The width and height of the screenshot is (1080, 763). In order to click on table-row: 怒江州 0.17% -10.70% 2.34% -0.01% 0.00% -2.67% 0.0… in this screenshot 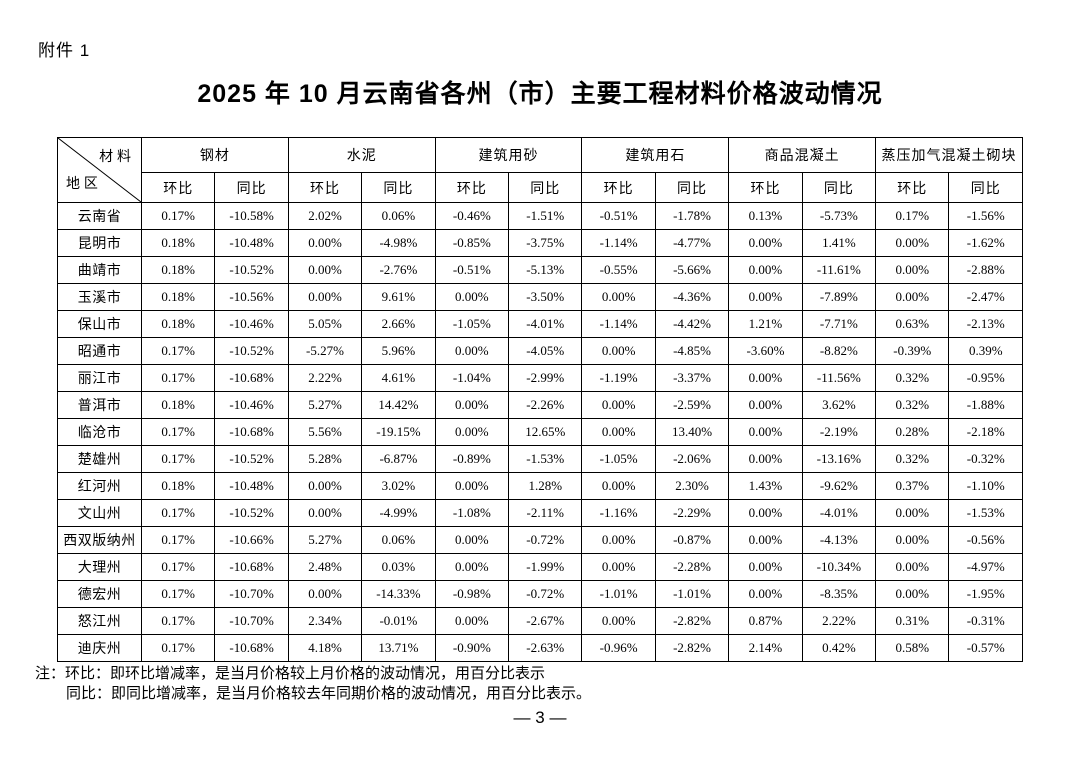, I will do `click(540, 621)`.